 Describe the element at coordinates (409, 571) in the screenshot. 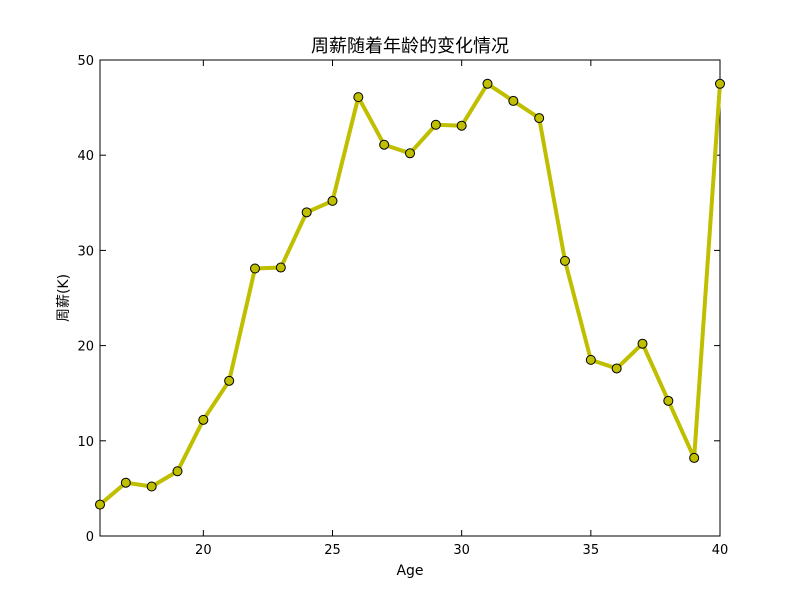

I see `x-axis-label: Age` at that location.